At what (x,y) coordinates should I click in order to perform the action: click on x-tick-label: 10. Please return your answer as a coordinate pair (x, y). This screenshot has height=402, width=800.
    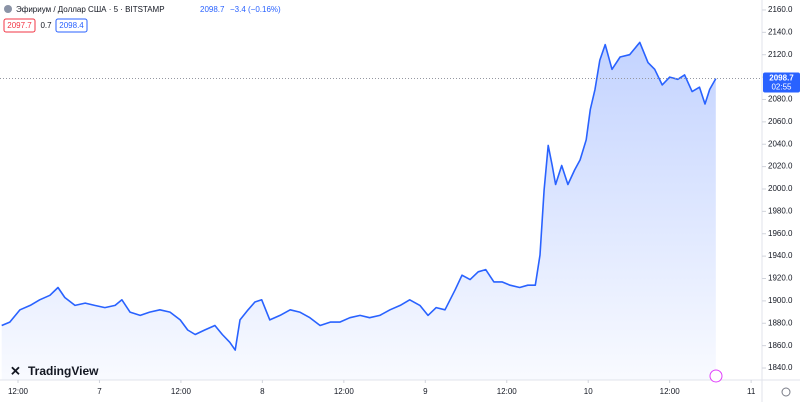
    Looking at the image, I should click on (588, 391).